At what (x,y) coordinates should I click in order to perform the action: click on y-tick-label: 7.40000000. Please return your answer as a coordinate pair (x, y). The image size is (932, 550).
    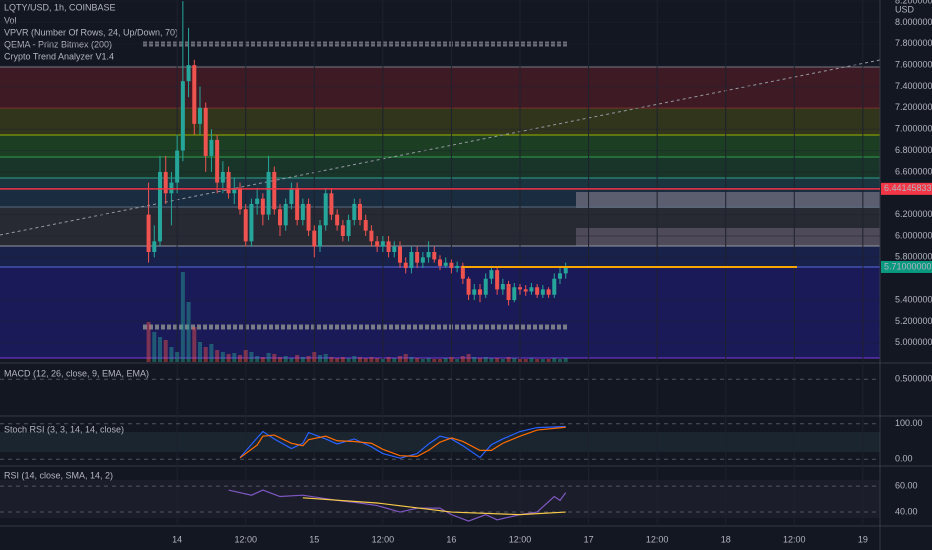
    Looking at the image, I should click on (913, 86).